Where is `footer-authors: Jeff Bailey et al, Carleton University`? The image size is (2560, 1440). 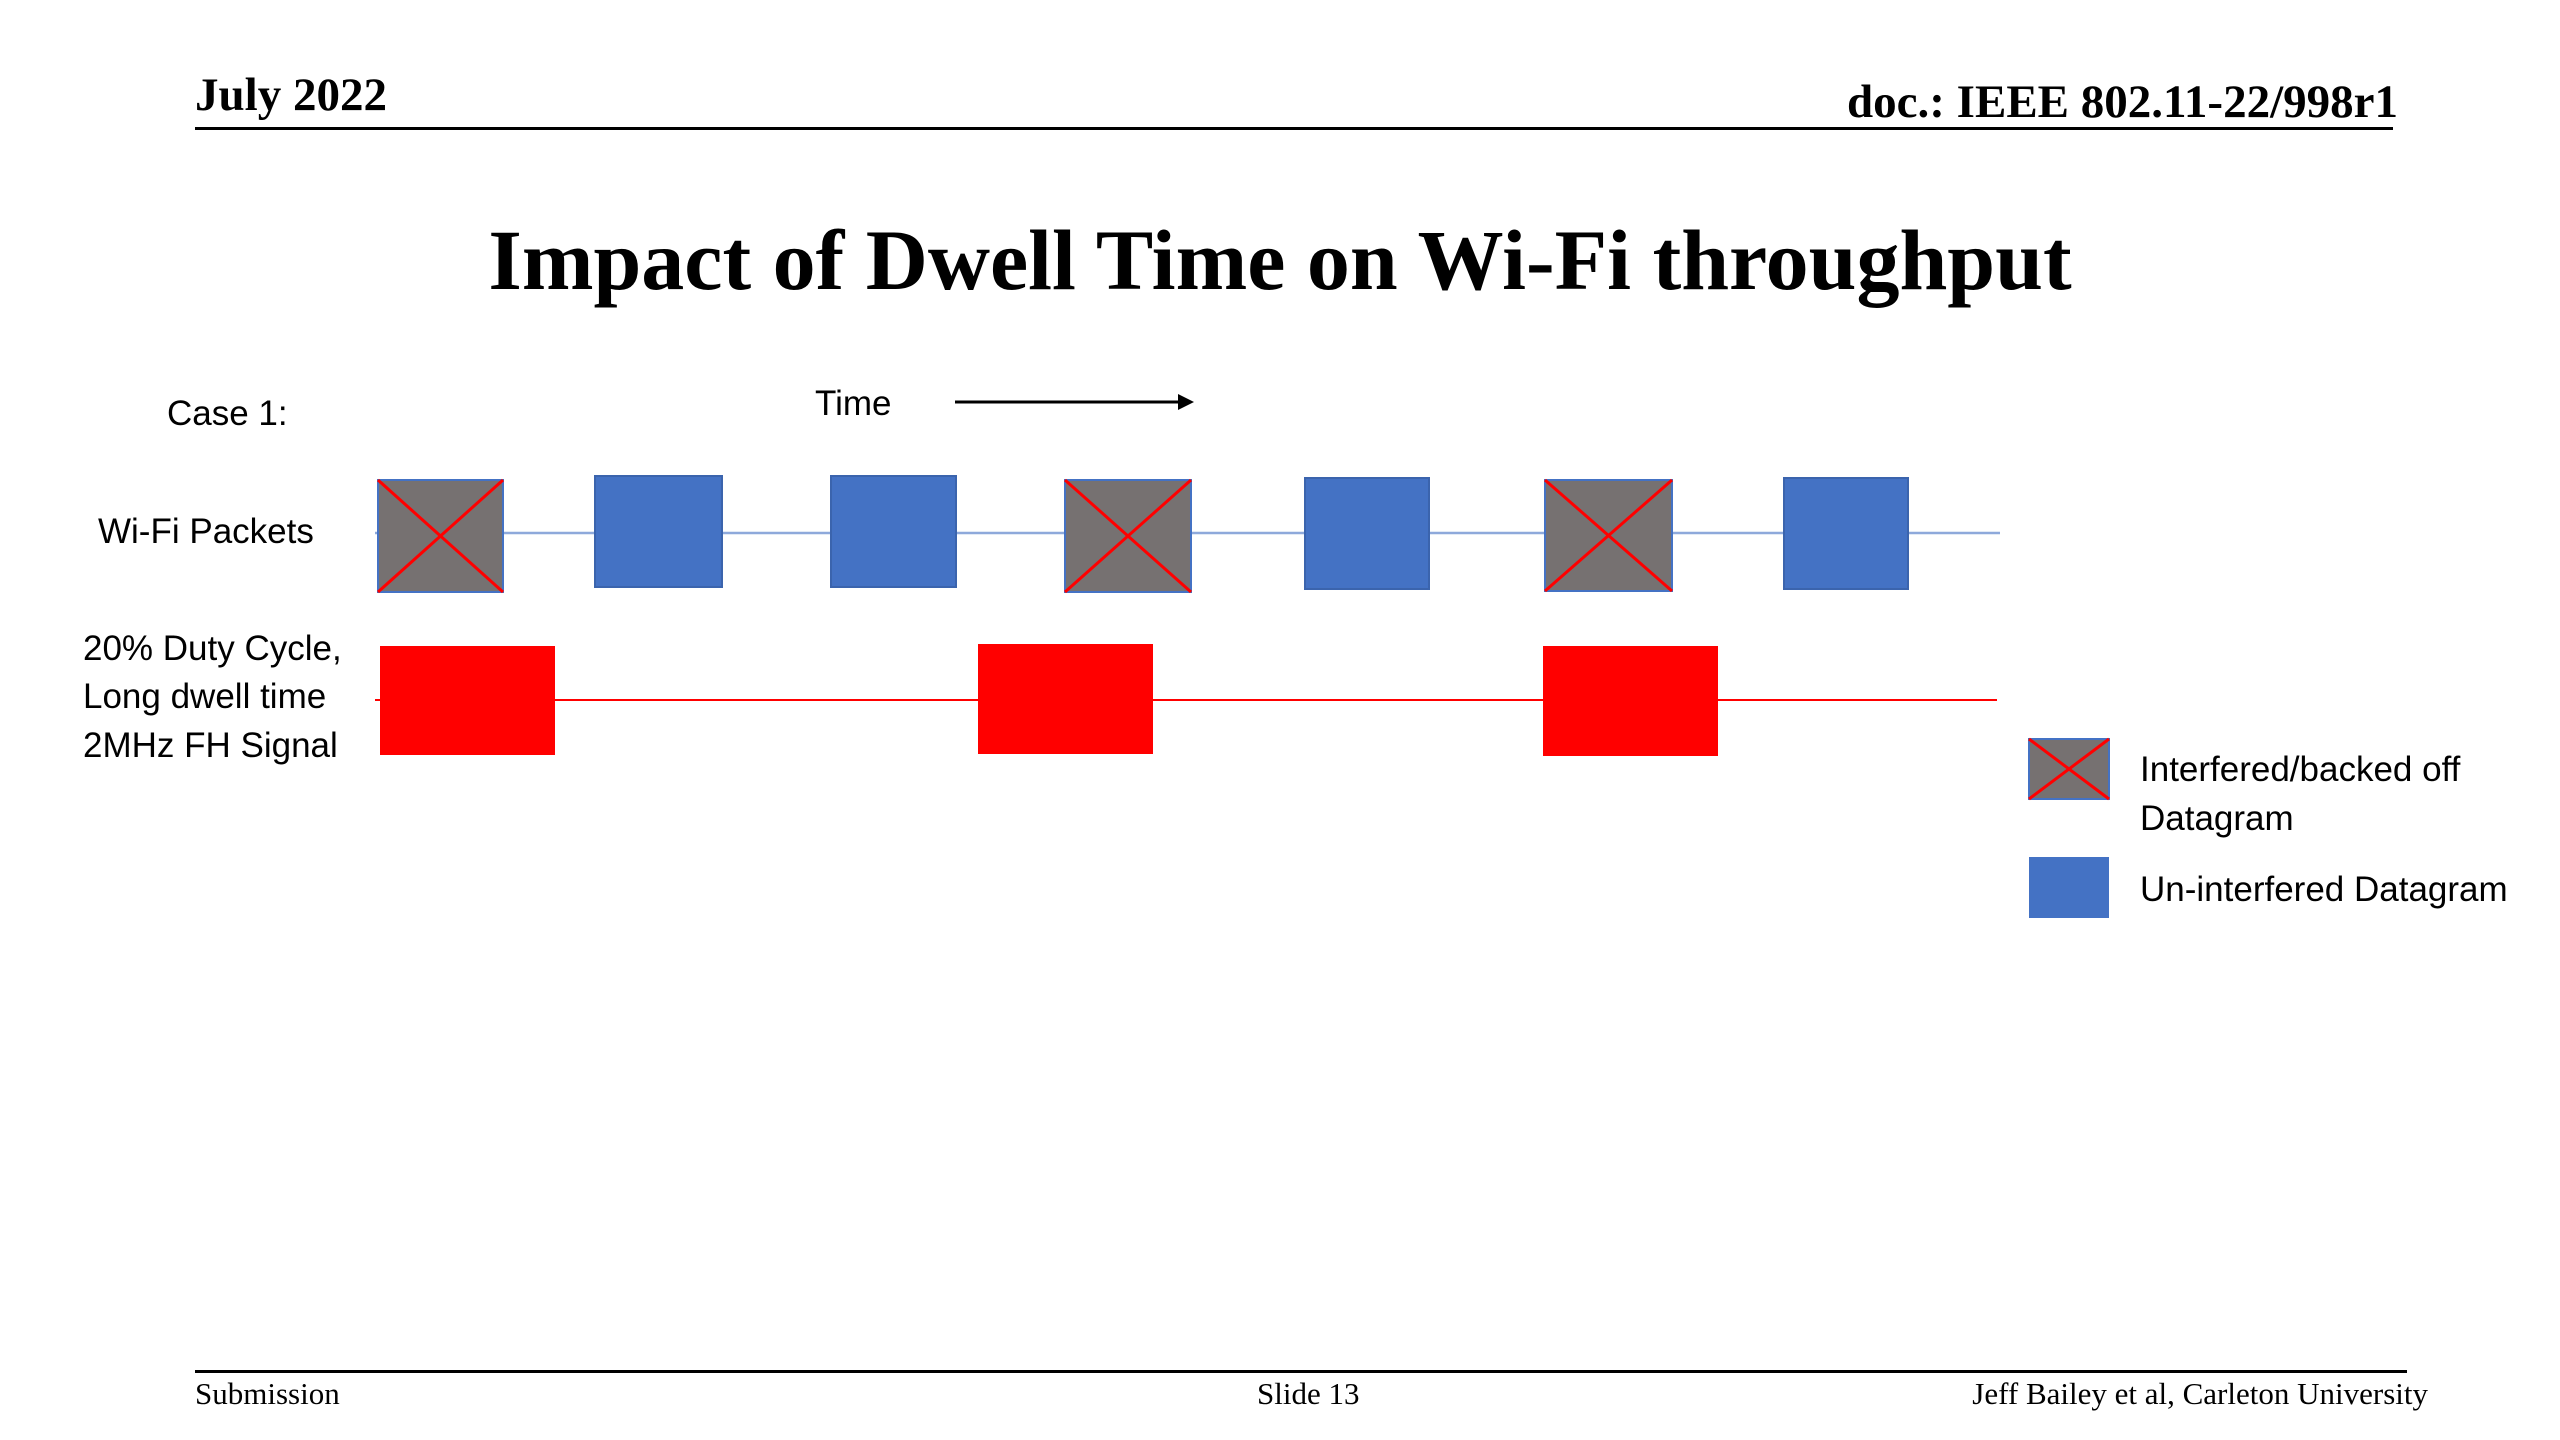
footer-authors: Jeff Bailey et al, Carleton University is located at coordinates (2200, 1393).